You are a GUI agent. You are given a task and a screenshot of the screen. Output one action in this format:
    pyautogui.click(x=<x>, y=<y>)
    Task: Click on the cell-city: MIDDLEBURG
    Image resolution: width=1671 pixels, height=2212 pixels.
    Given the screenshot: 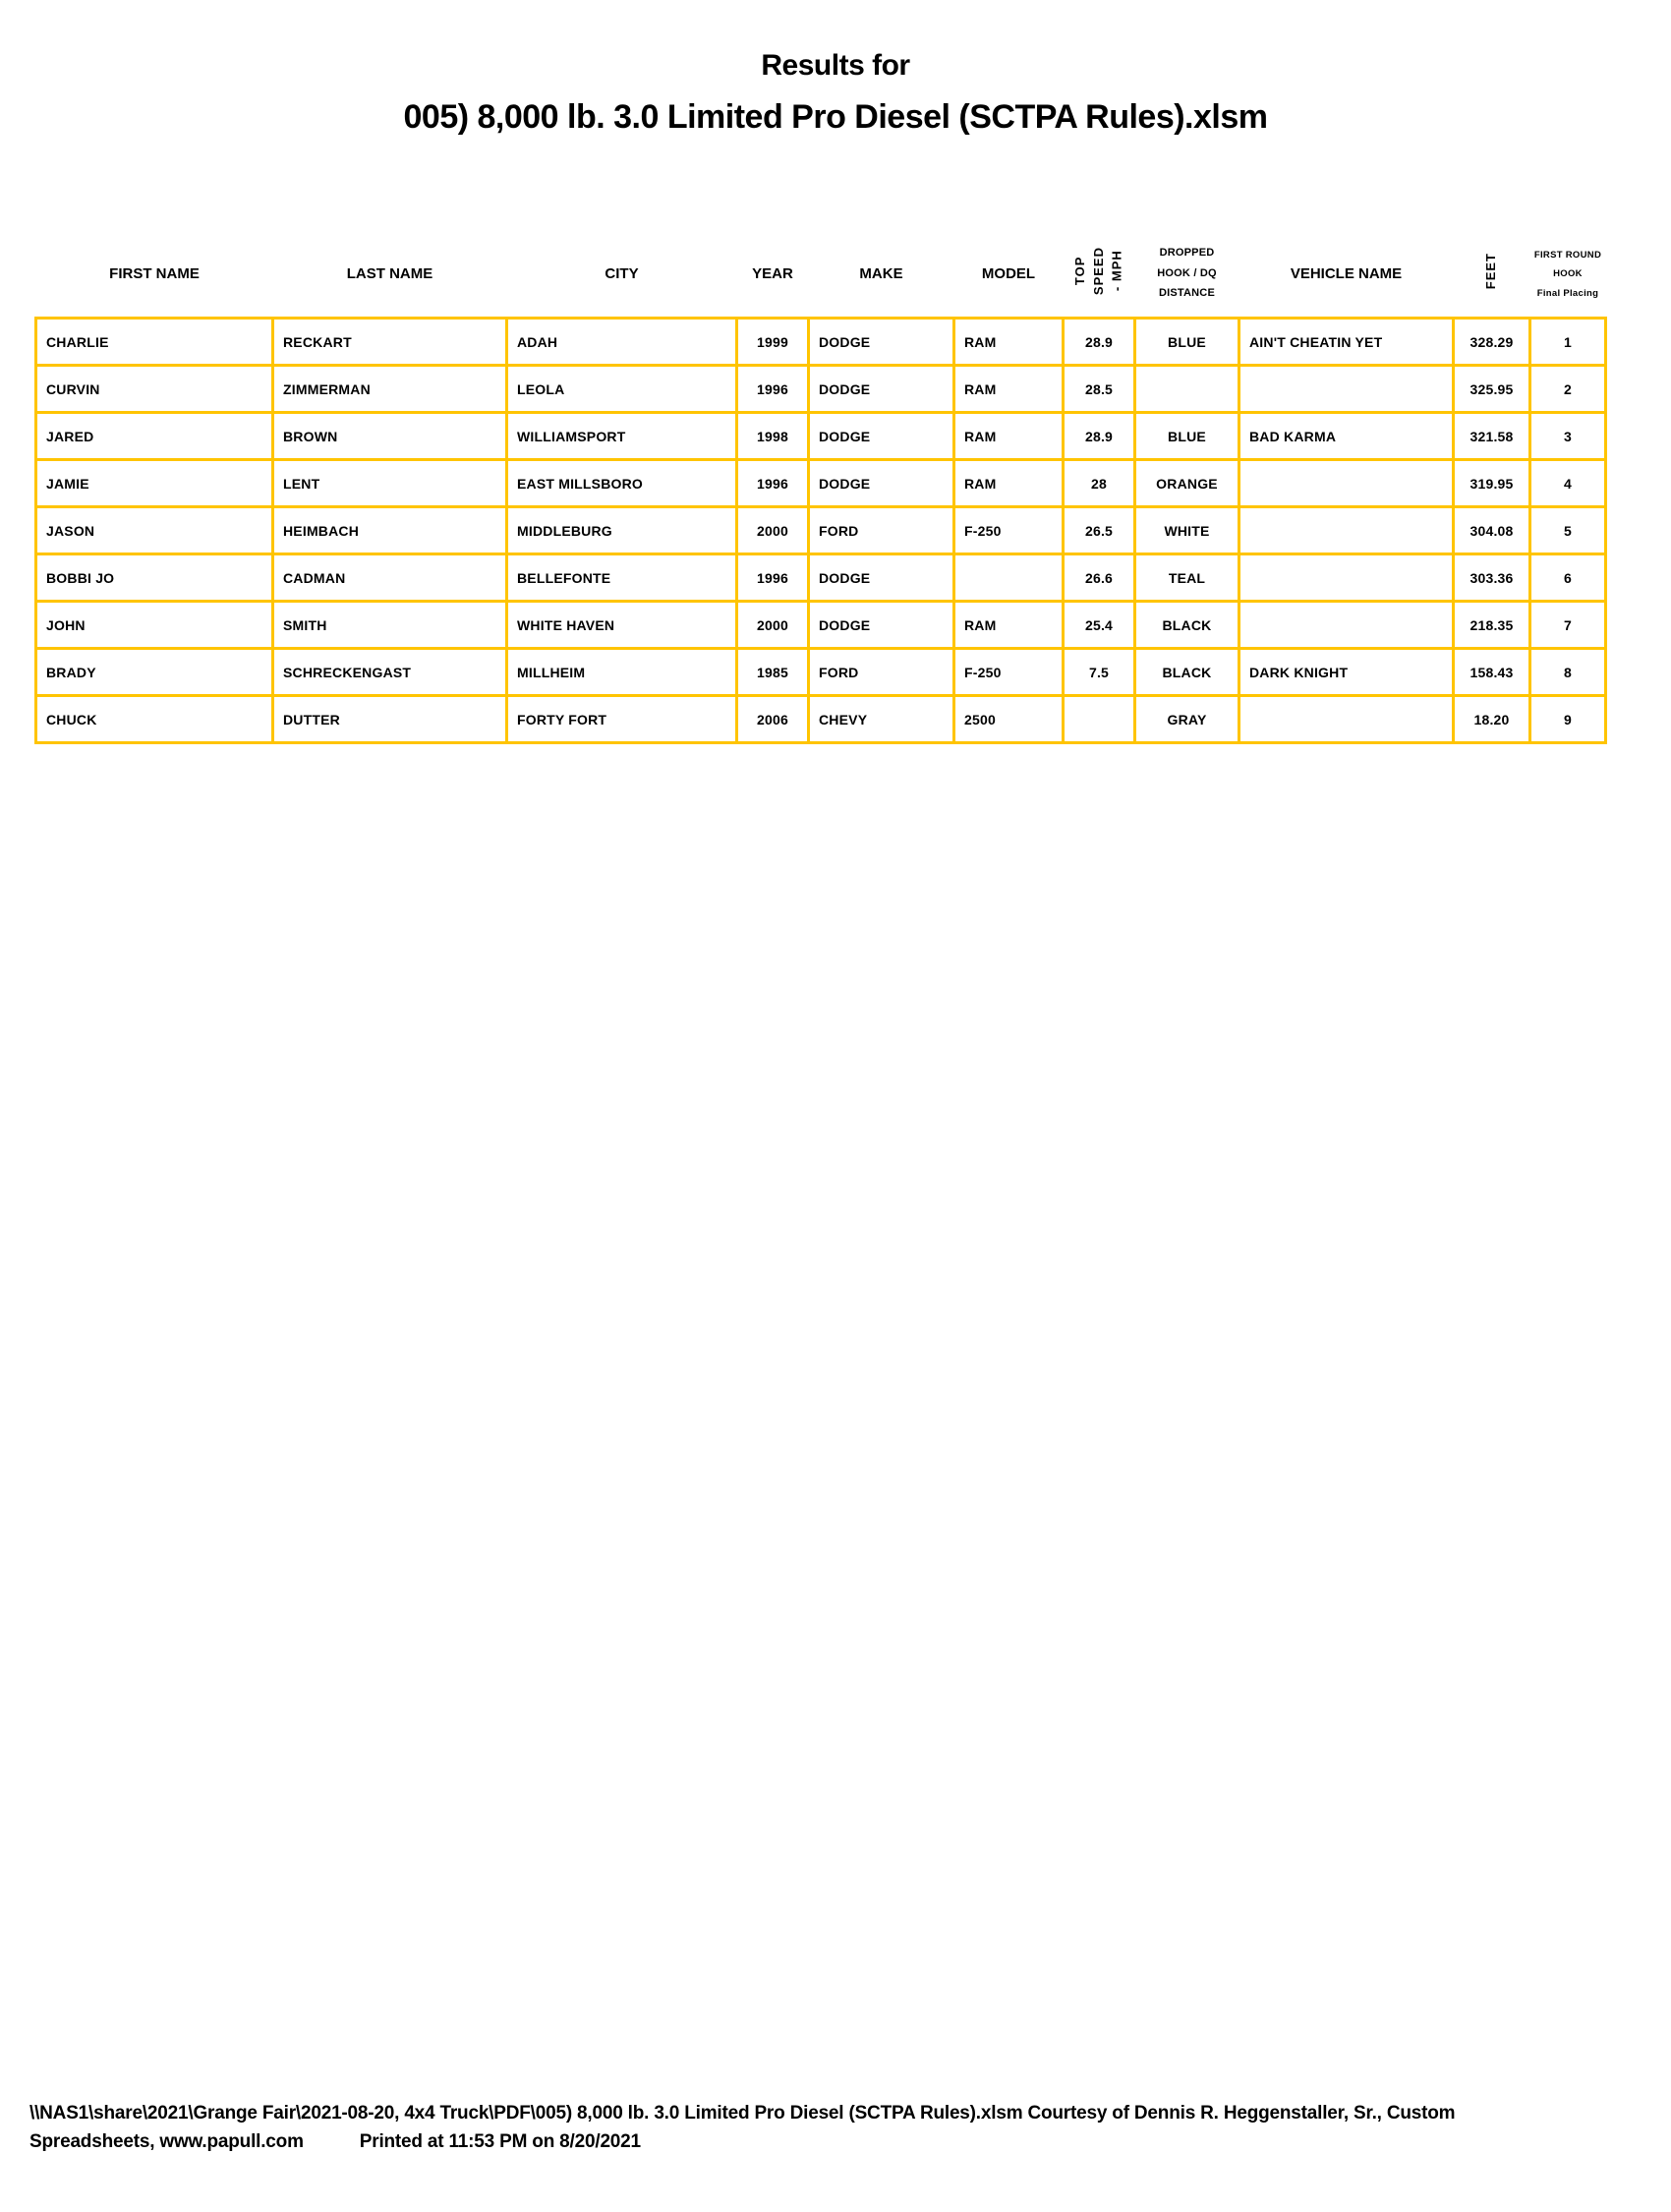 What is the action you would take?
    pyautogui.click(x=621, y=530)
    